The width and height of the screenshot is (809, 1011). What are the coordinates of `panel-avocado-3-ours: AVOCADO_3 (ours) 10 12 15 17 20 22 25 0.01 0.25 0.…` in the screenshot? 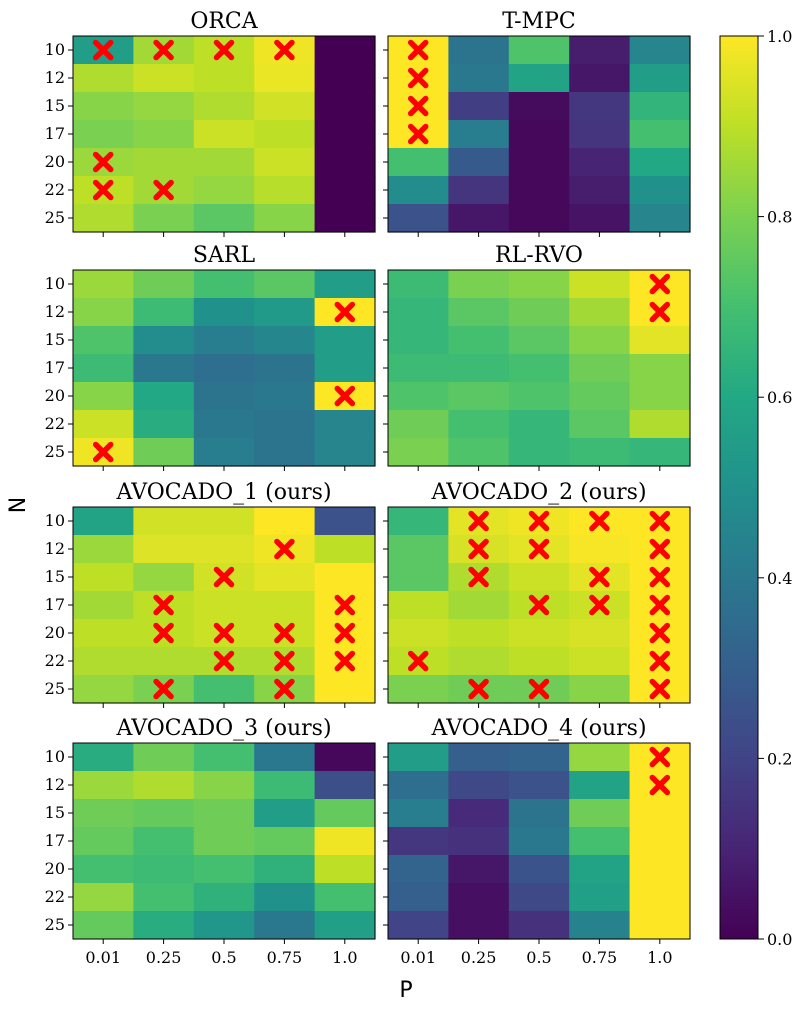 It's located at (210, 841).